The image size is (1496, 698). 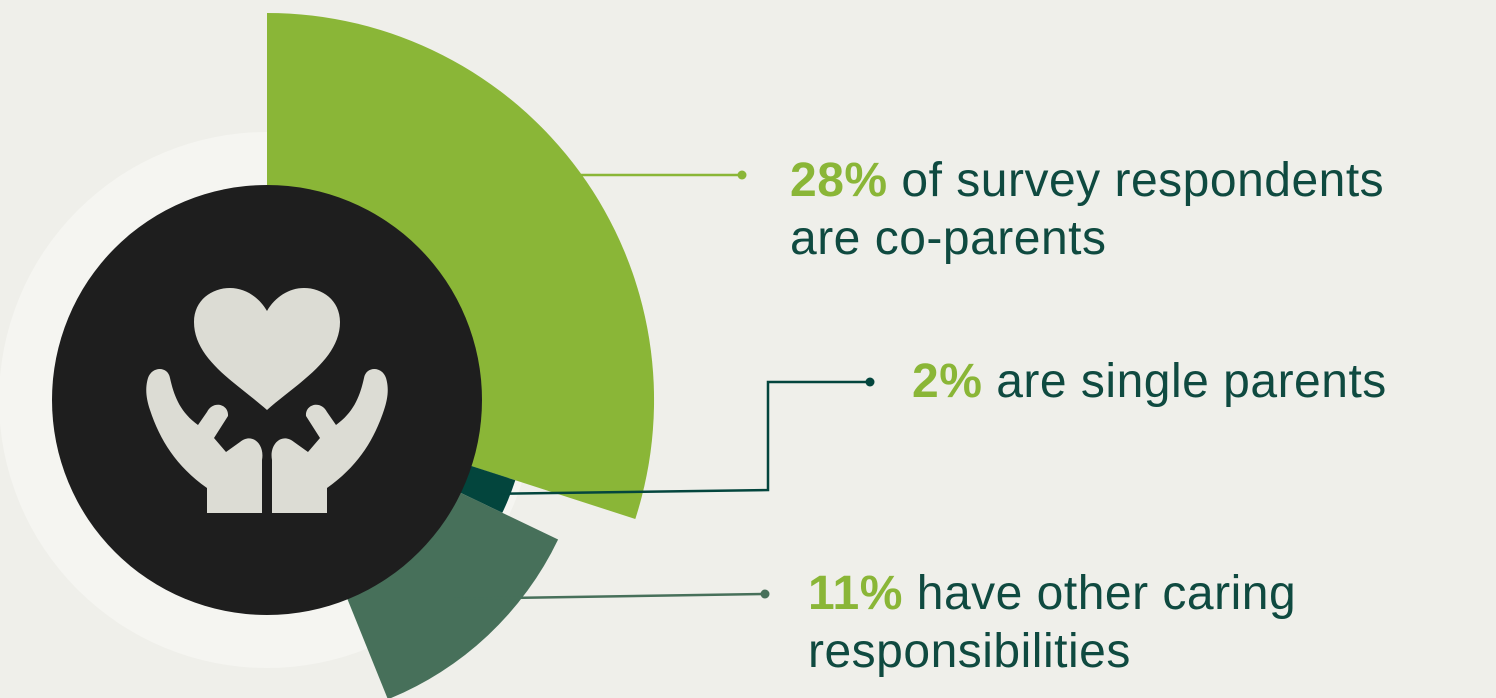 What do you see at coordinates (1052, 623) in the screenshot?
I see `callout-other-caring: 11% have other caring responsibilities` at bounding box center [1052, 623].